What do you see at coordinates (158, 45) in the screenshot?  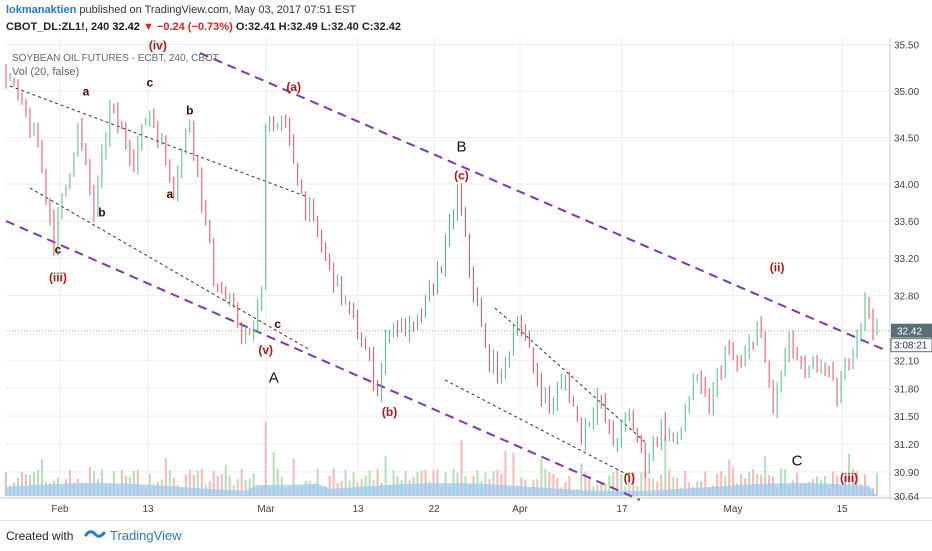 I see `wave-label: (iv)` at bounding box center [158, 45].